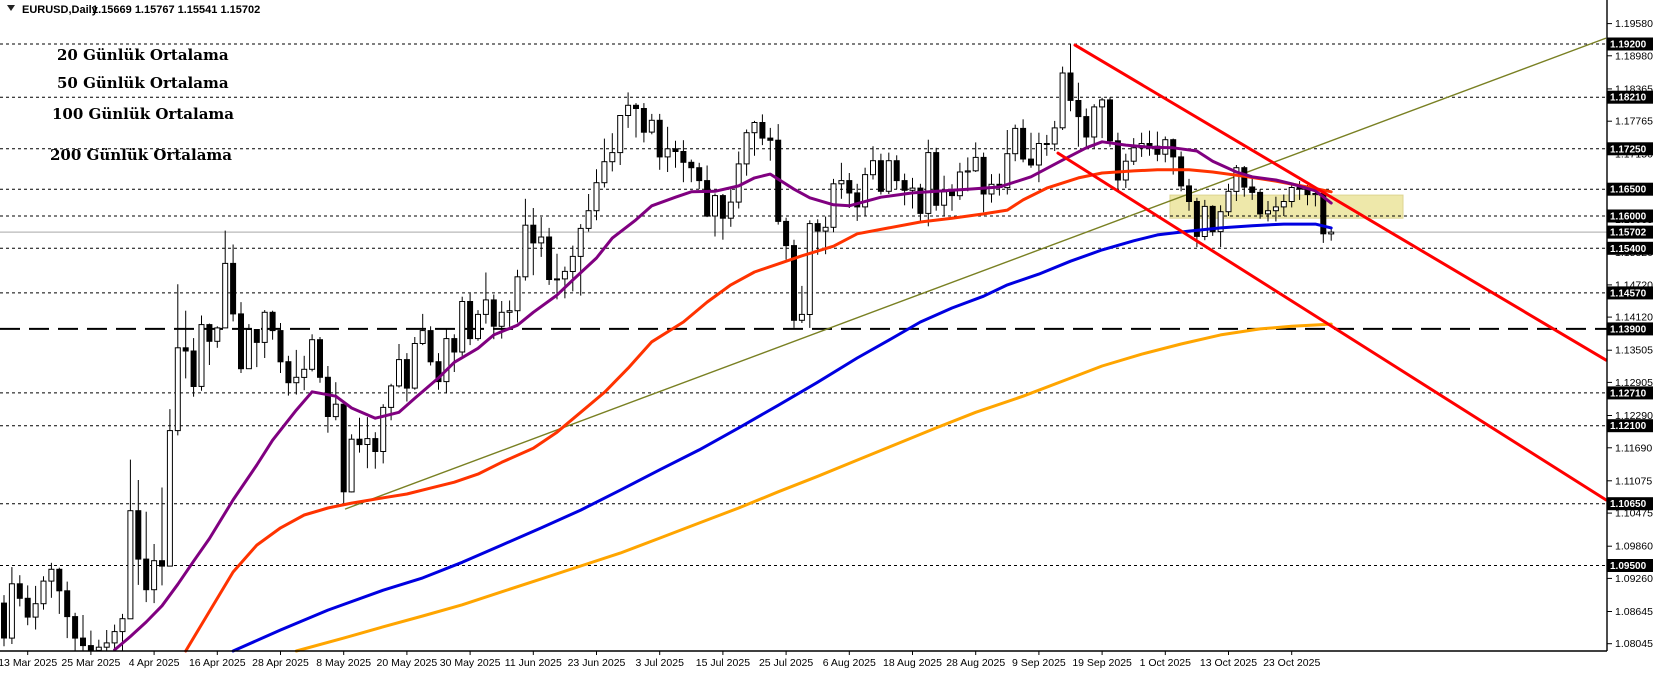 This screenshot has height=675, width=1653. What do you see at coordinates (849, 663) in the screenshot?
I see `time-tick-label: 6 Aug 2025` at bounding box center [849, 663].